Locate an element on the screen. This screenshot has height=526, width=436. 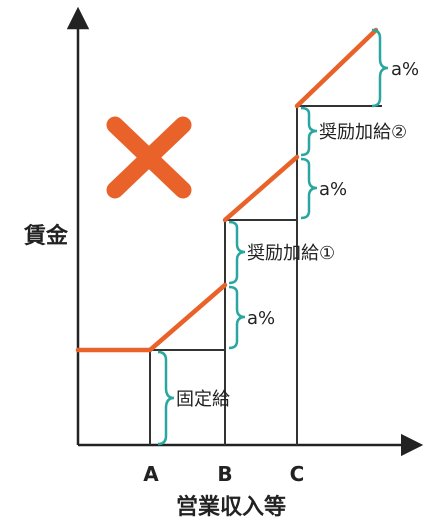
annotation-fixed-pay: 固定給 is located at coordinates (203, 399).